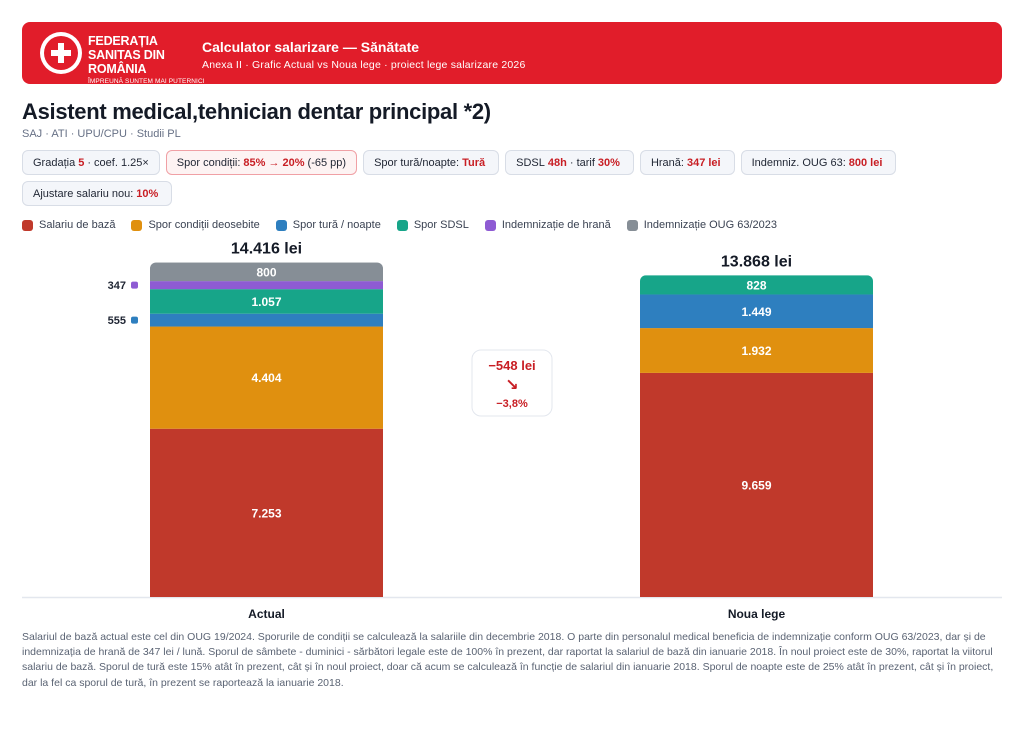 Image resolution: width=1024 pixels, height=735 pixels. What do you see at coordinates (582, 162) in the screenshot?
I see `chip-suffix: · tarif` at bounding box center [582, 162].